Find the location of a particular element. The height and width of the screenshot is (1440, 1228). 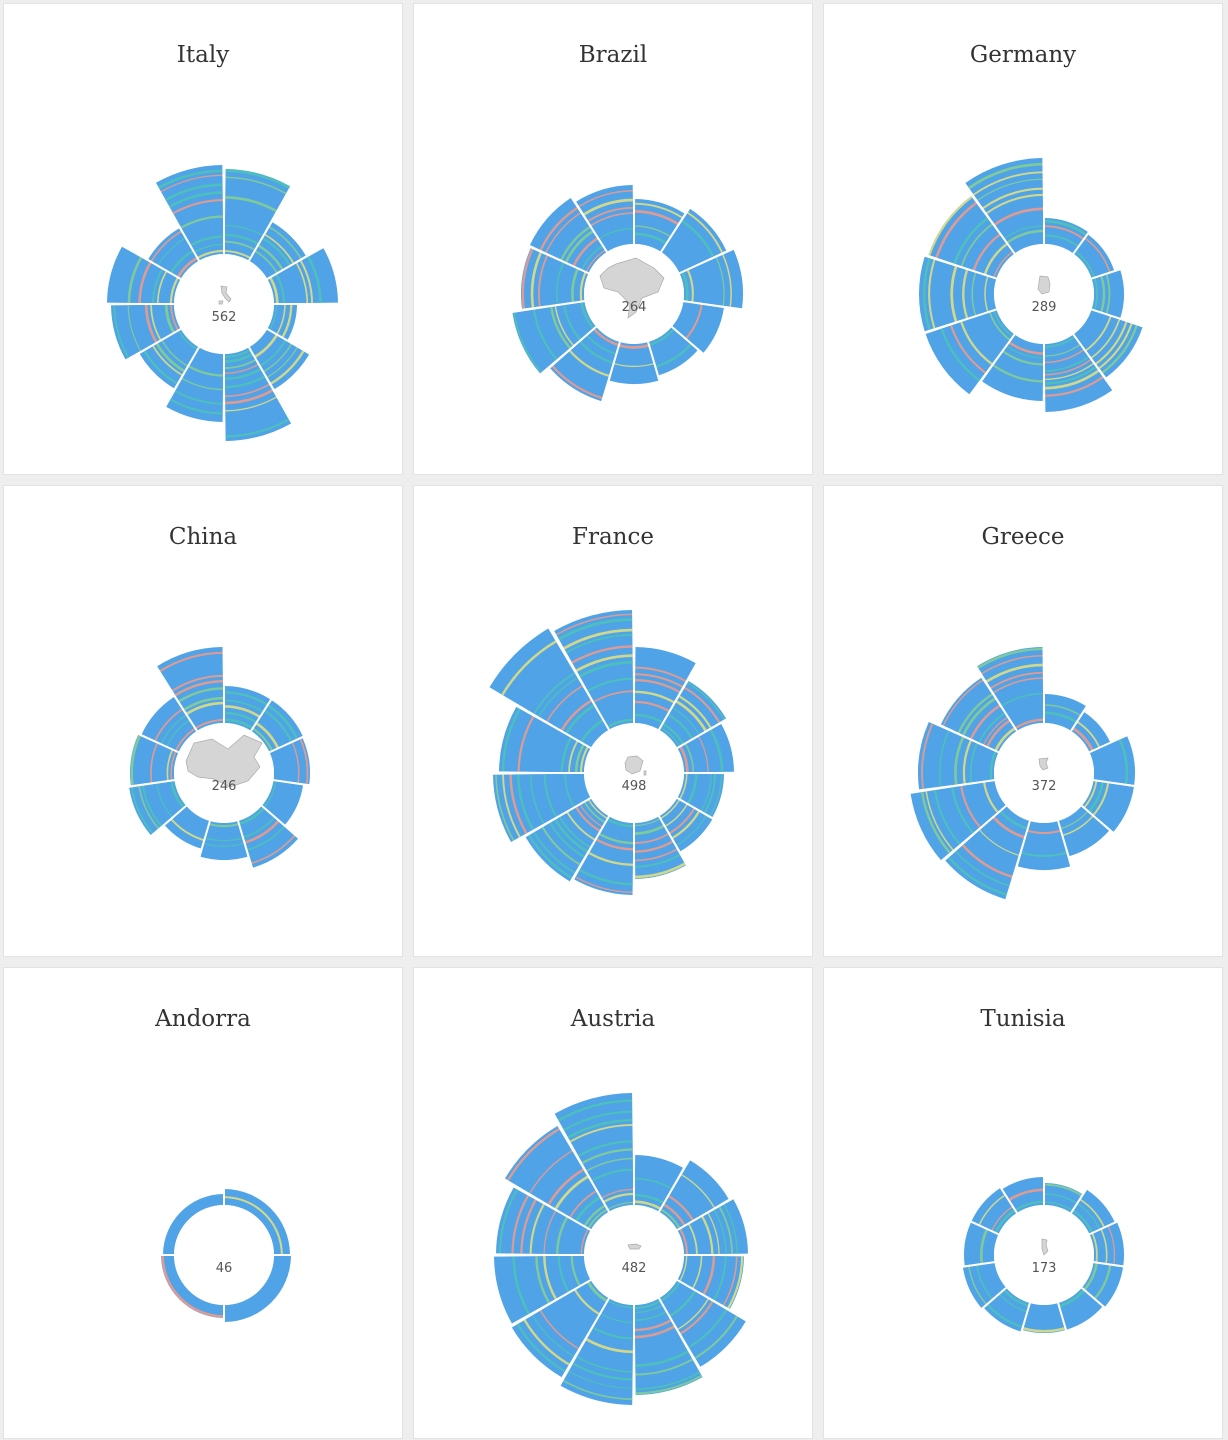

radial-chart-germany: 289 is located at coordinates (1024, 240).